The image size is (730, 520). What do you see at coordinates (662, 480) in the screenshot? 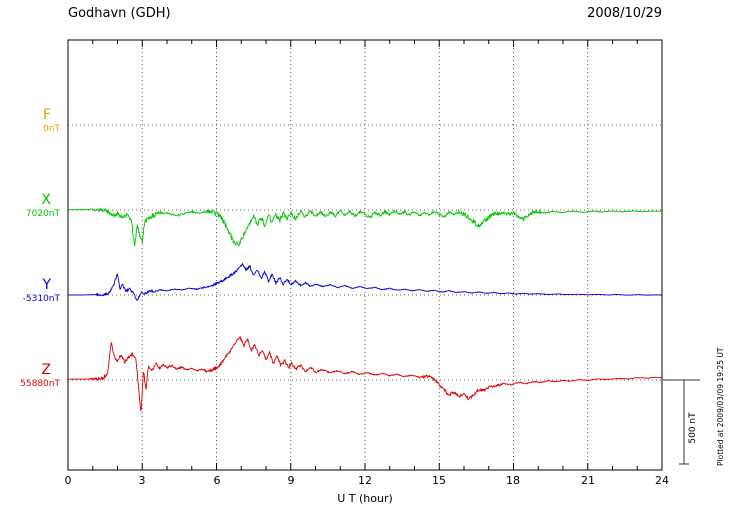
I see `x-tick-label: 24` at bounding box center [662, 480].